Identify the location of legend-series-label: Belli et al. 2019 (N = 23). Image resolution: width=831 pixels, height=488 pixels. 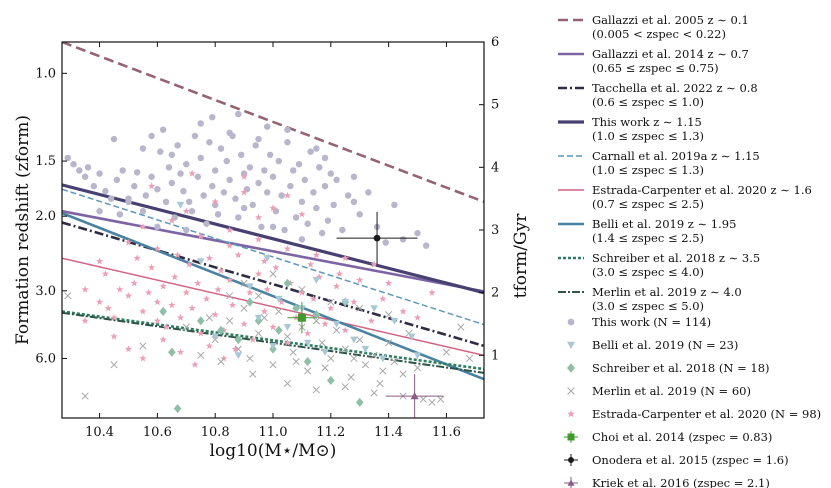
(665, 345).